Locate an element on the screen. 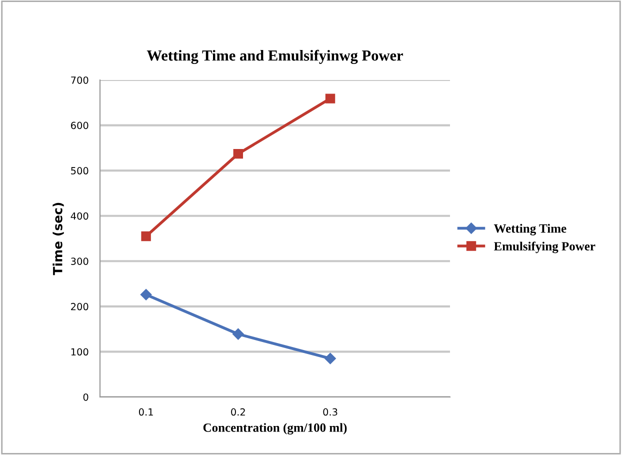  y-tick-label: 0 is located at coordinates (85, 397).